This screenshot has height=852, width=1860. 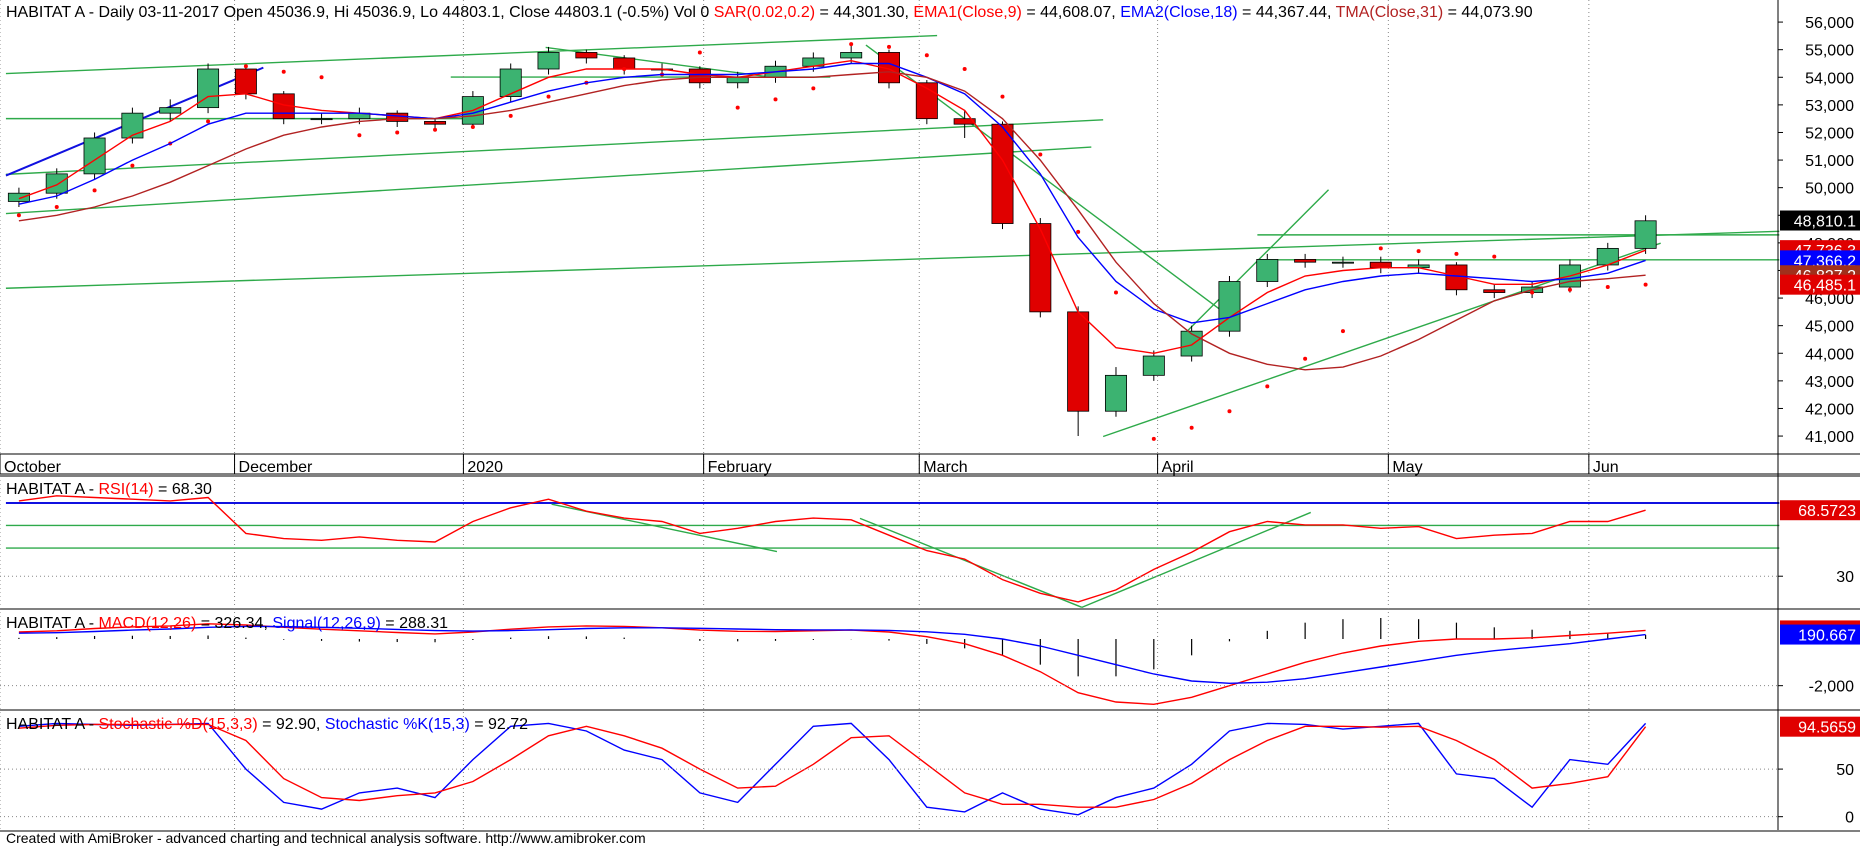 I want to click on value-badge-label: 190.667, so click(x=1827, y=636).